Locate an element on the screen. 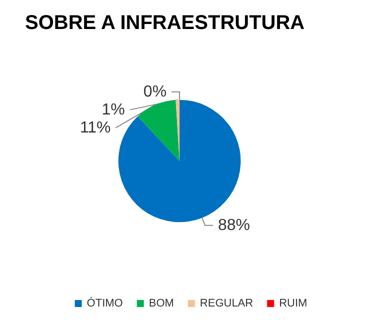  legend-label: REGULAR is located at coordinates (227, 304).